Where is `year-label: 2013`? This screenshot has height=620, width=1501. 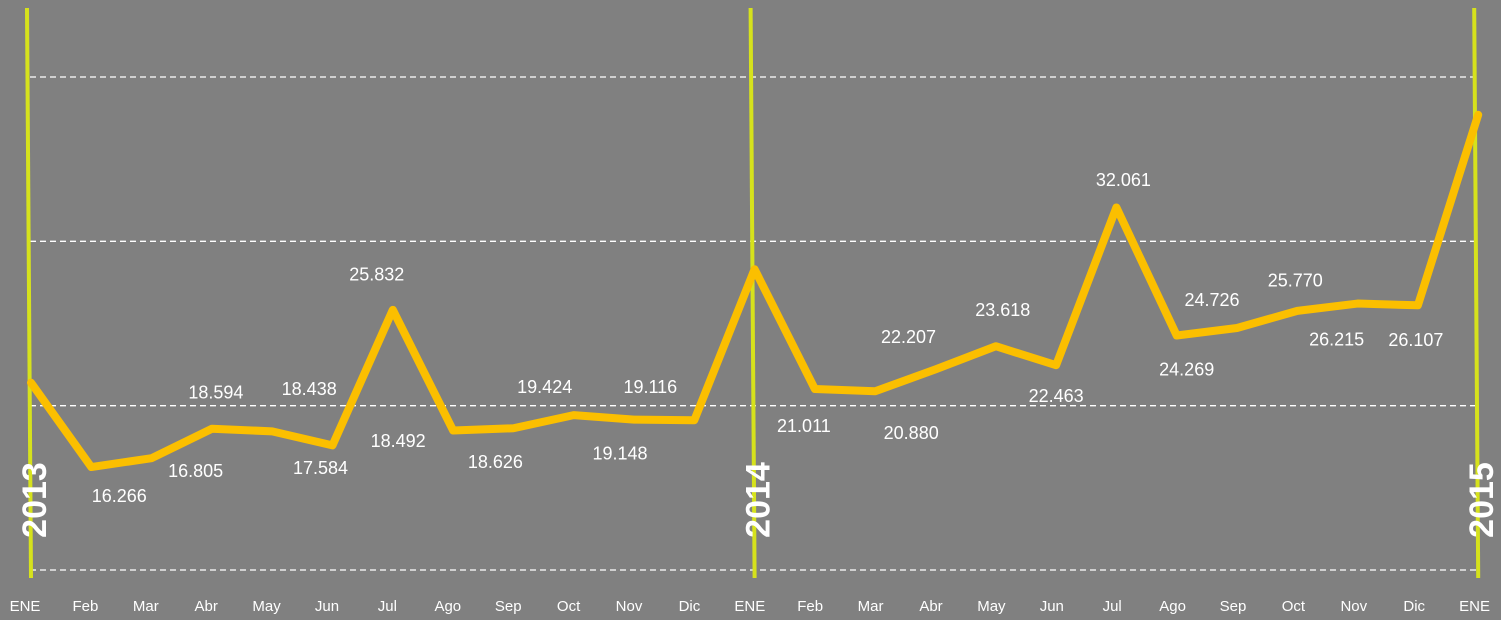 year-label: 2013 is located at coordinates (35, 500).